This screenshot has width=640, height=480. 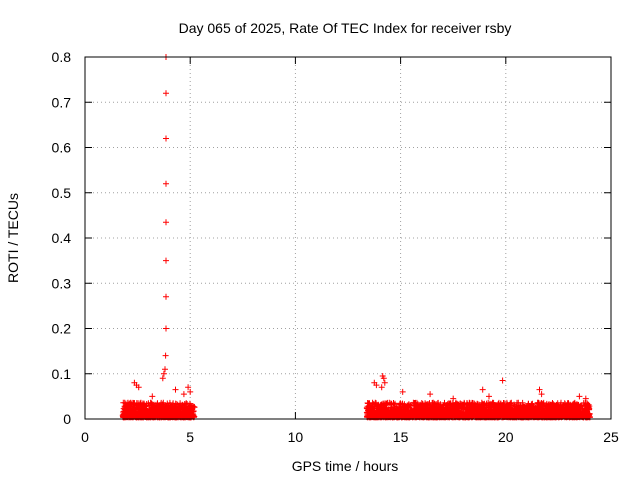 What do you see at coordinates (13, 238) in the screenshot?
I see `y-axis-label: ROTI / TECUs` at bounding box center [13, 238].